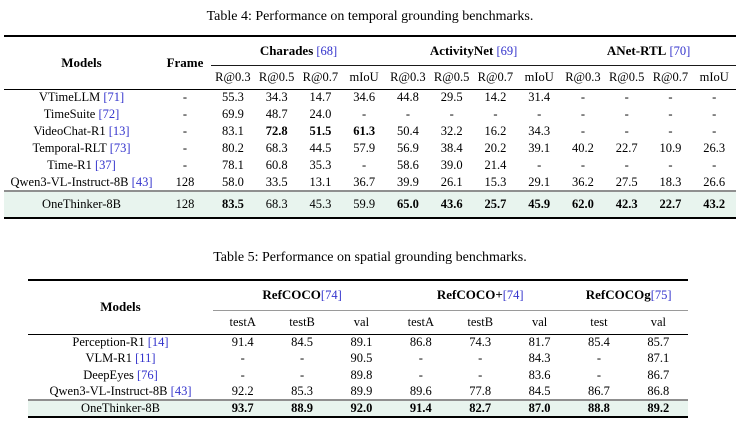  Describe the element at coordinates (109, 114) in the screenshot. I see `citation-link: [72]` at that location.